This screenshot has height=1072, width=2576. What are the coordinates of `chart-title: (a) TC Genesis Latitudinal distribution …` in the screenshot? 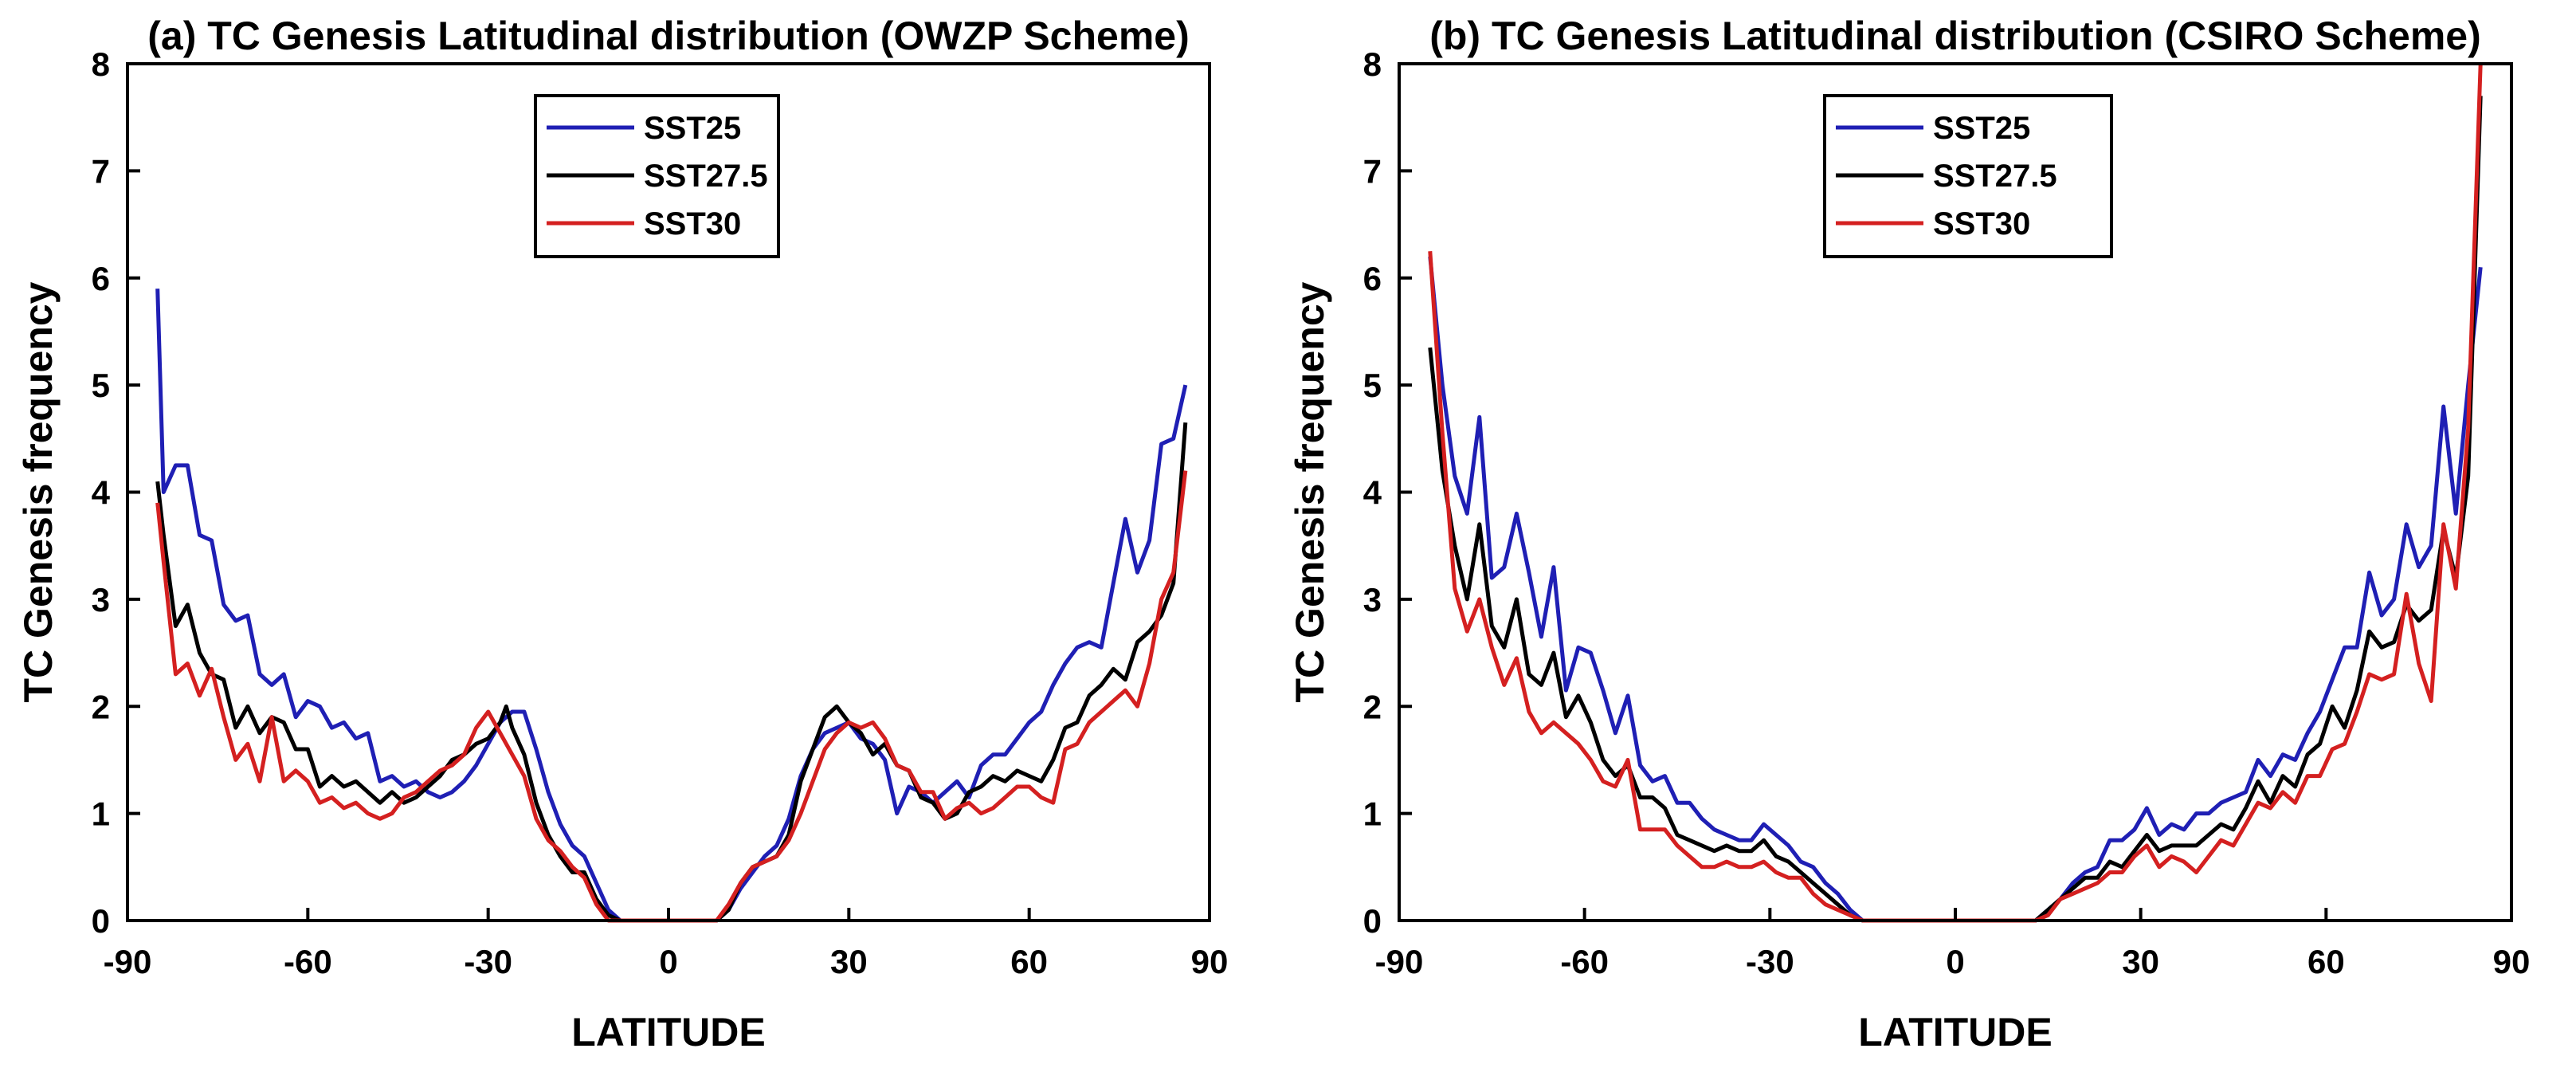 It's located at (668, 36).